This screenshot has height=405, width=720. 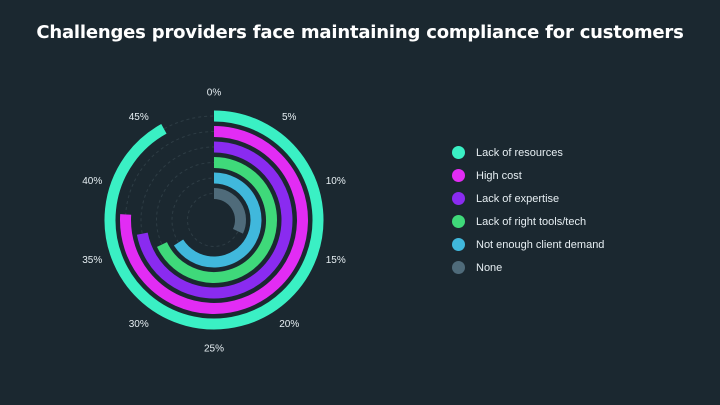 I want to click on tick-label: 20%, so click(x=289, y=324).